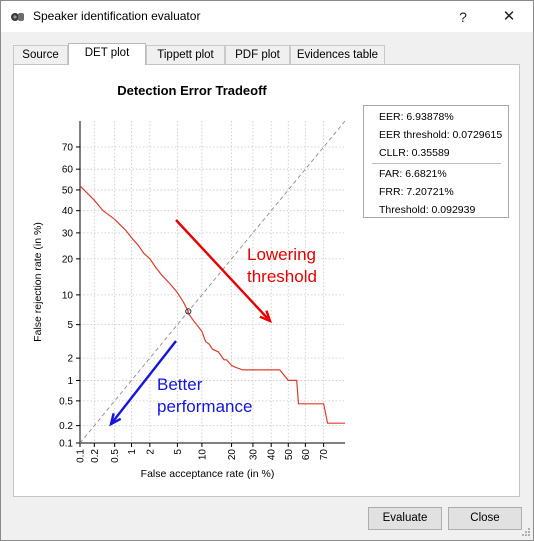  Describe the element at coordinates (253, 455) in the screenshot. I see `x-tick-label: 30` at that location.